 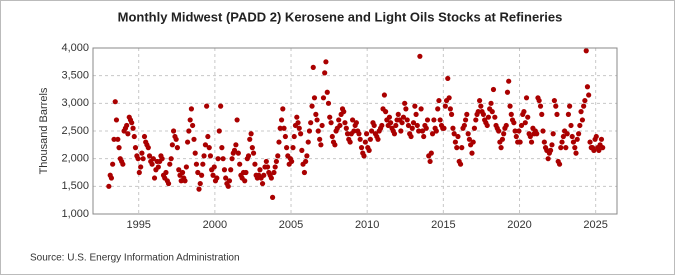 I want to click on x-tick-label: 2025, so click(x=595, y=225).